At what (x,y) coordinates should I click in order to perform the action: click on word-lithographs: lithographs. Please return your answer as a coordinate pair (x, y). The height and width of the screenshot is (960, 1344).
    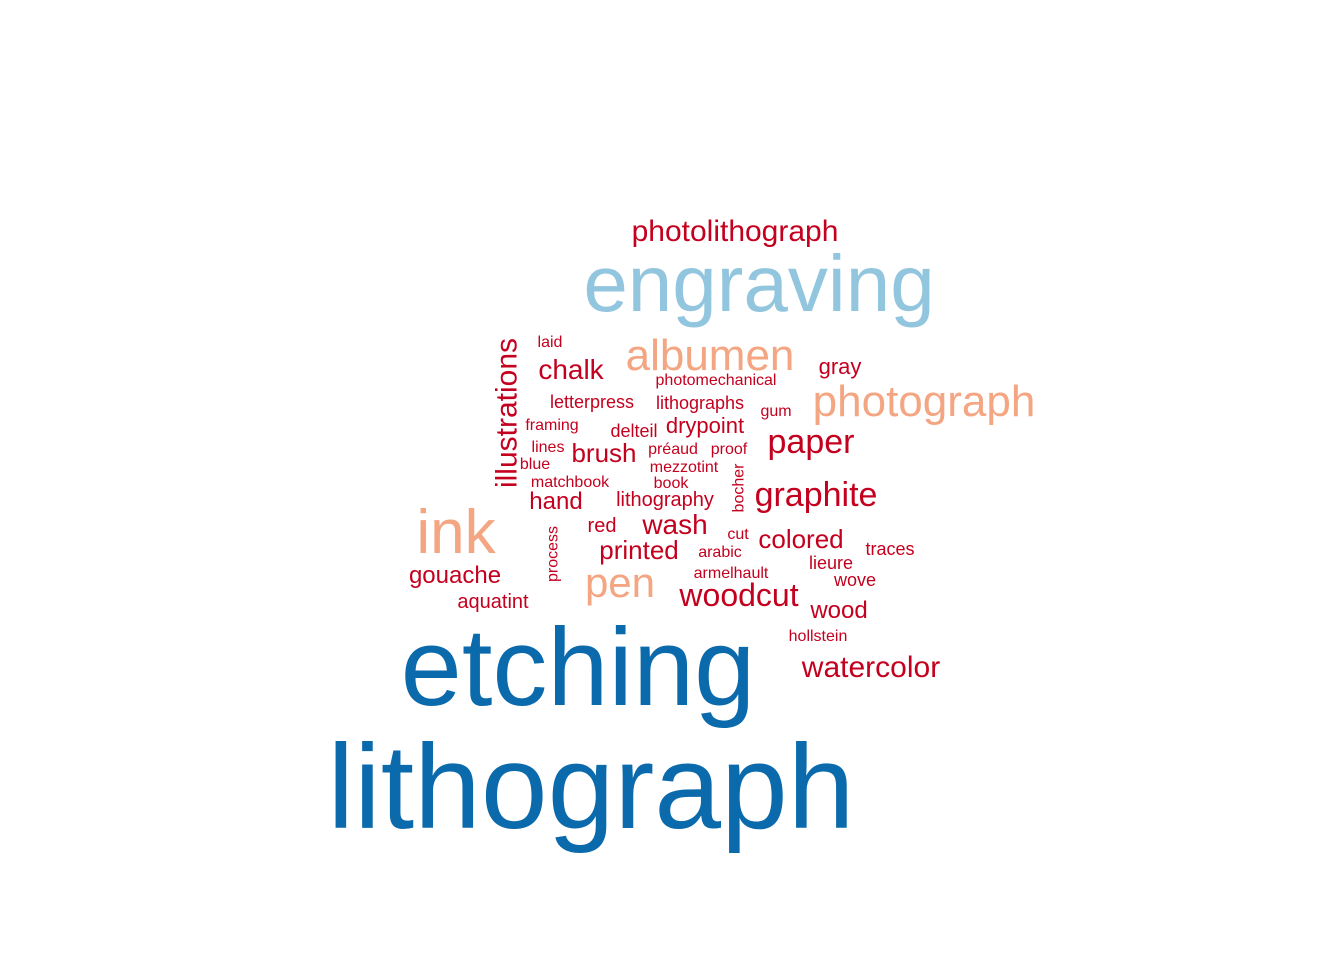
    Looking at the image, I should click on (700, 403).